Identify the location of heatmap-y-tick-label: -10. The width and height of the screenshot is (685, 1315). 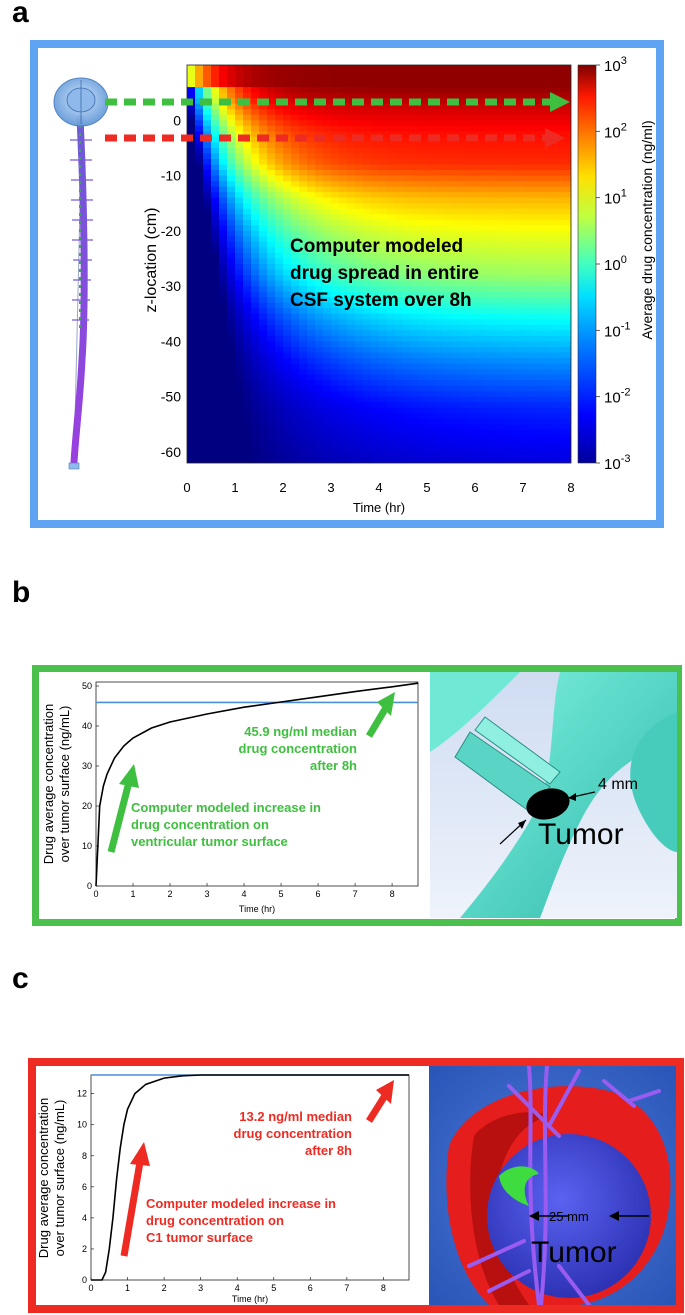
(171, 176).